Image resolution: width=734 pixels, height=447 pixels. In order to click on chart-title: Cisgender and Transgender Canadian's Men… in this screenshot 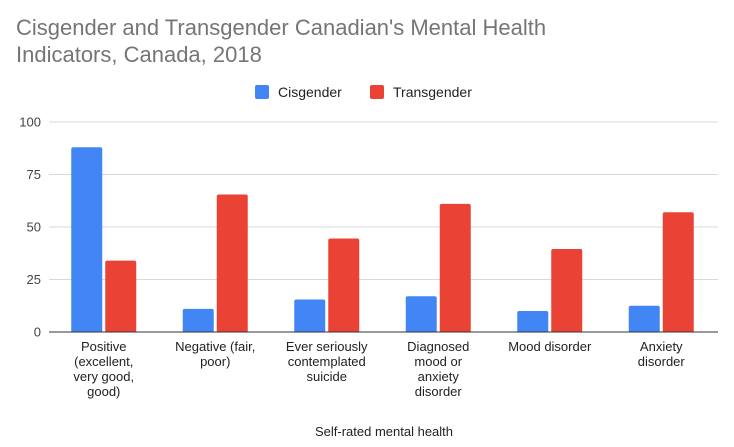, I will do `click(366, 41)`.